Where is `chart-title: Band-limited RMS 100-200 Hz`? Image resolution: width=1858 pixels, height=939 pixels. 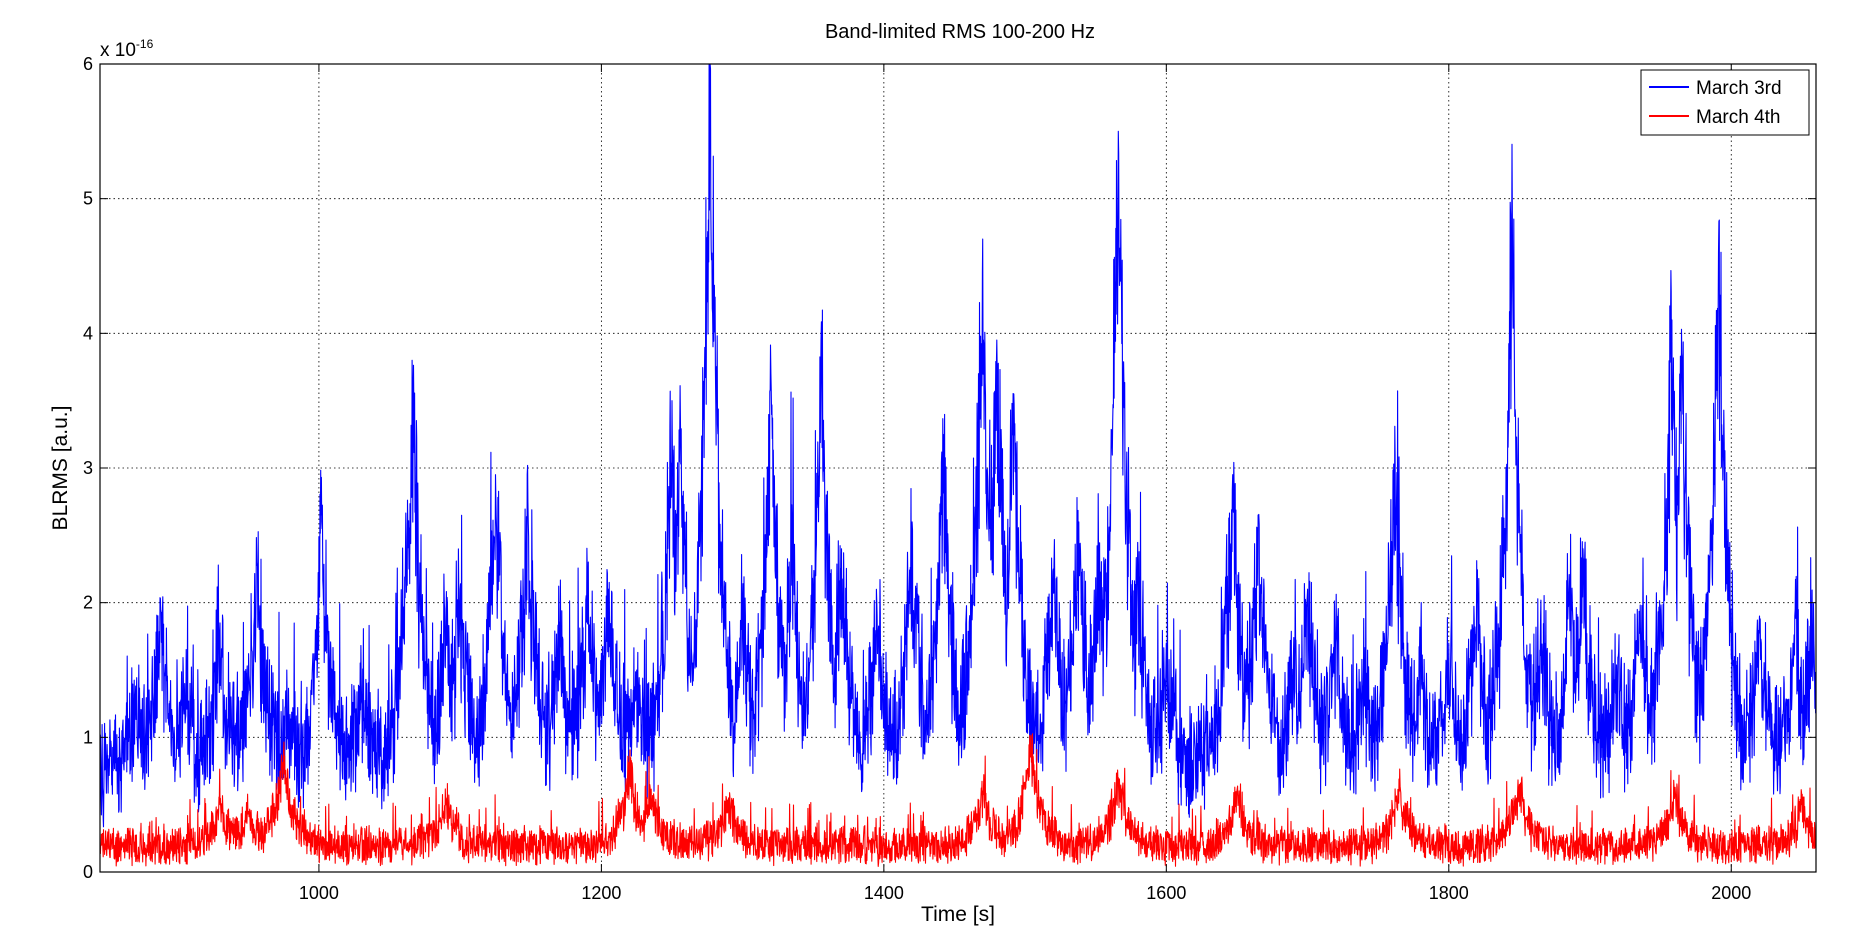 chart-title: Band-limited RMS 100-200 Hz is located at coordinates (960, 32).